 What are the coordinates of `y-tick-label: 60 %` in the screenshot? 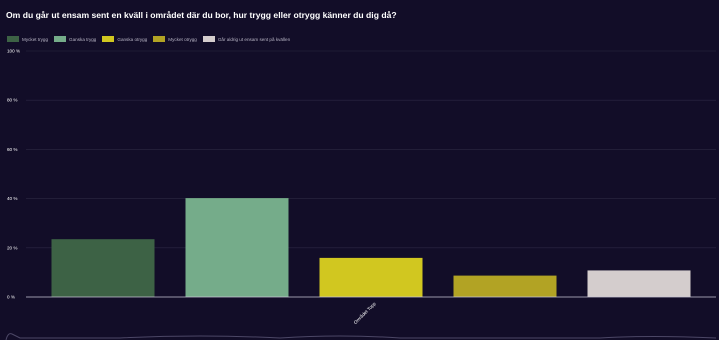 It's located at (12, 149).